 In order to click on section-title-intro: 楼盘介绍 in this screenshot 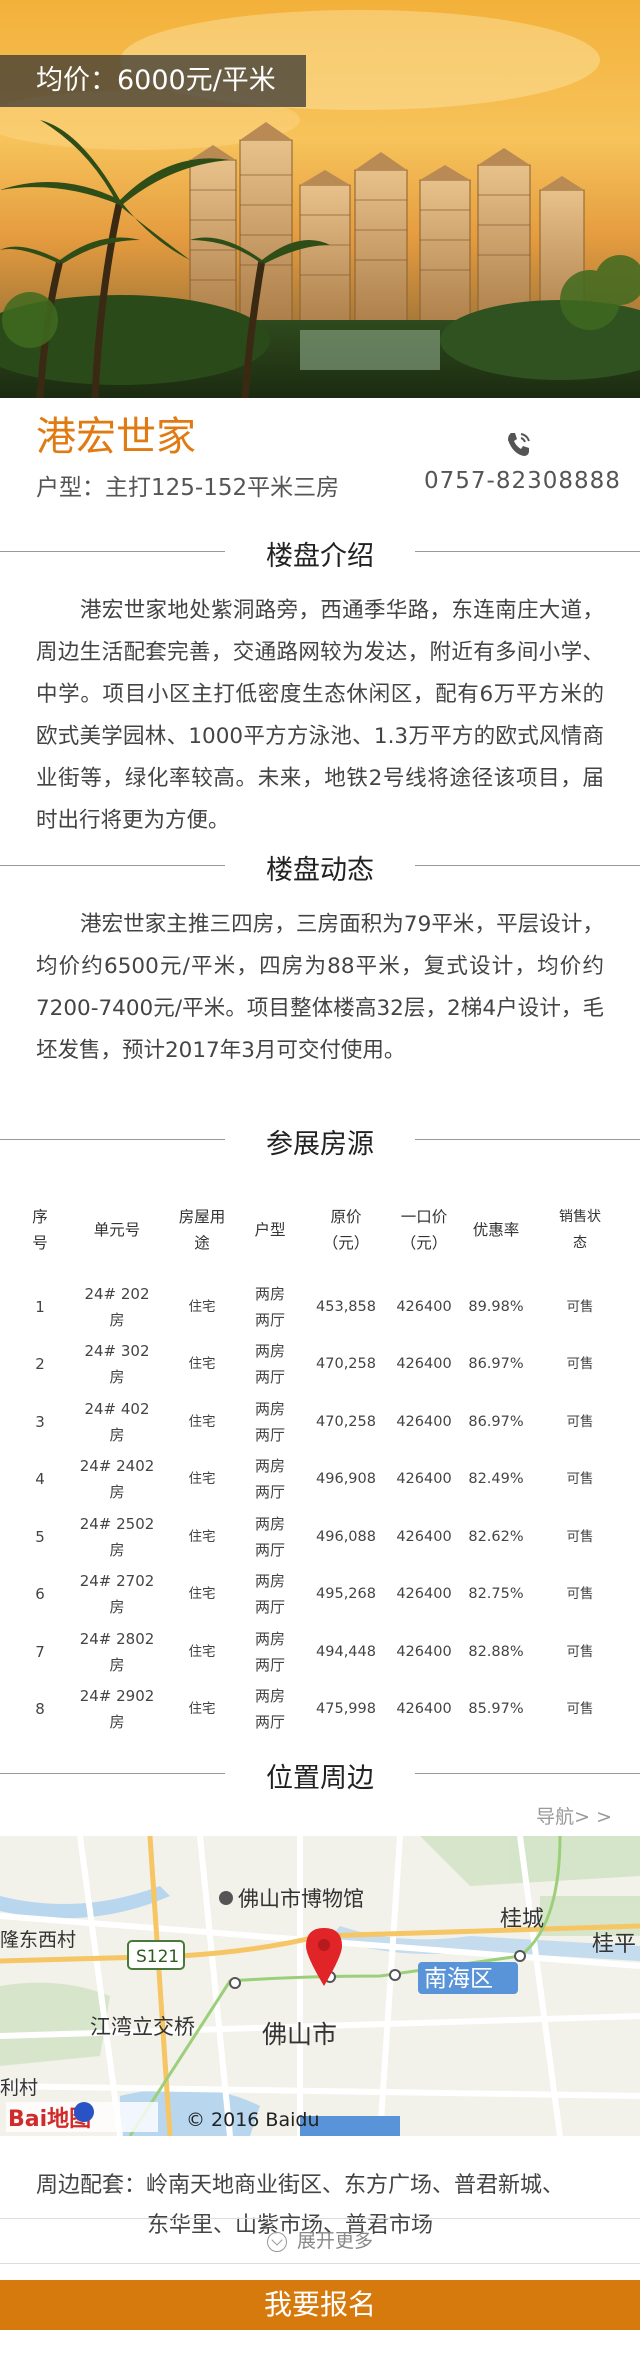, I will do `click(320, 552)`.